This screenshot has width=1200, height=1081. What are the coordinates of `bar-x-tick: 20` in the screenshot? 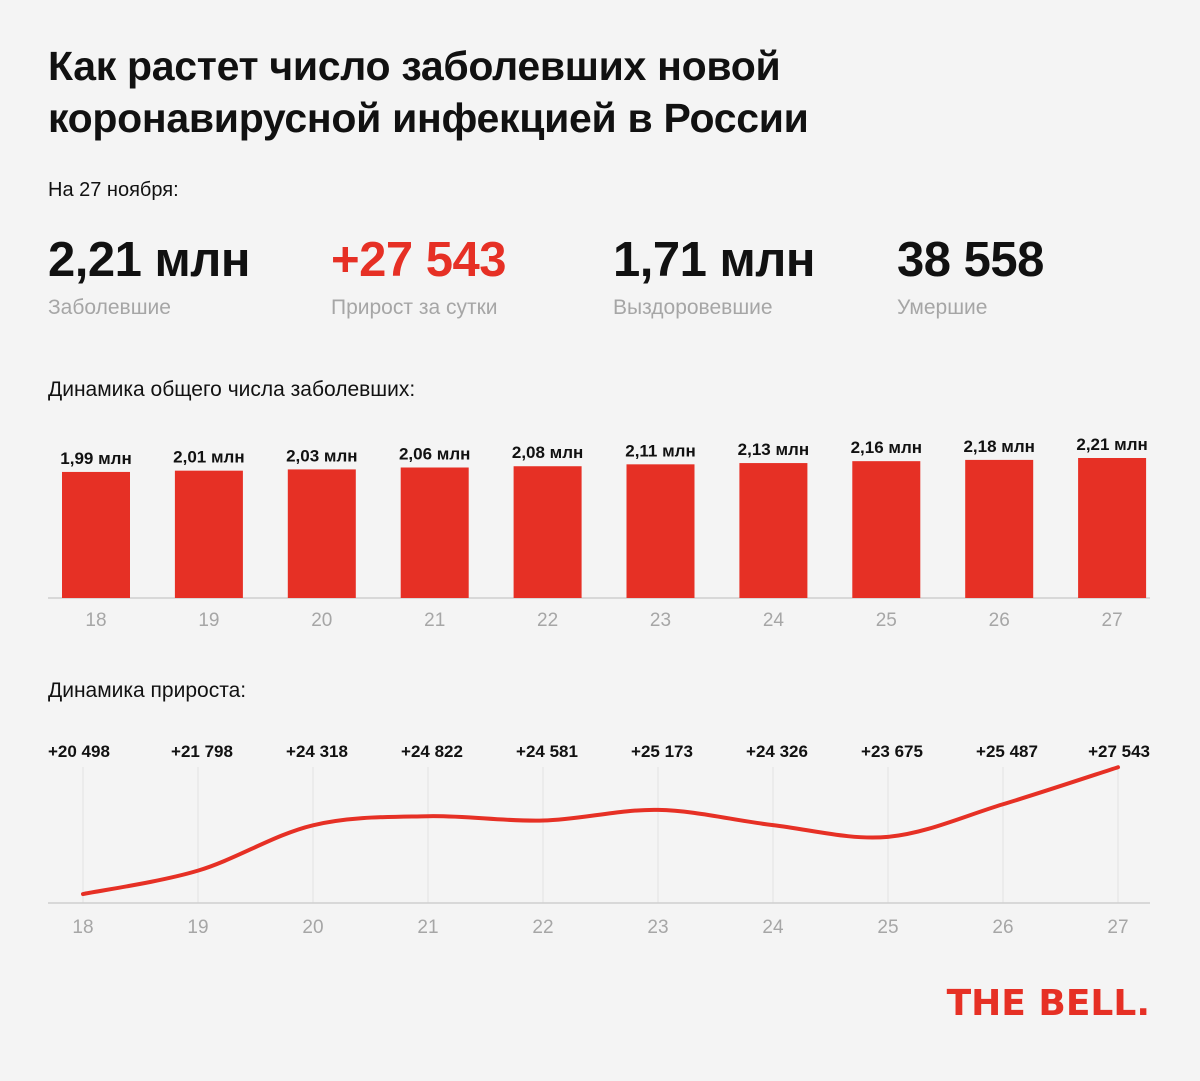 It's located at (321, 620).